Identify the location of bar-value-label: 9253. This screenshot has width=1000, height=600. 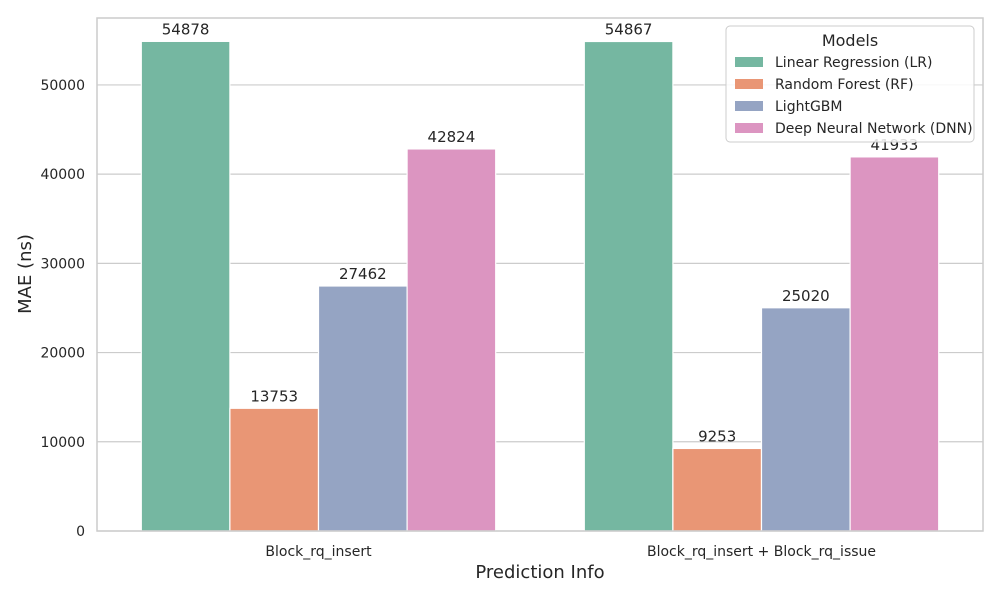
(717, 436).